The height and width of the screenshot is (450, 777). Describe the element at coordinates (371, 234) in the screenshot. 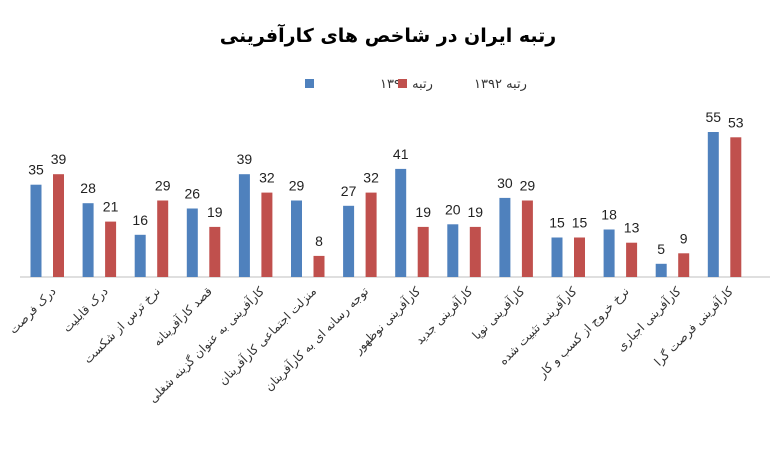

I see `bar-s1-c6` at that location.